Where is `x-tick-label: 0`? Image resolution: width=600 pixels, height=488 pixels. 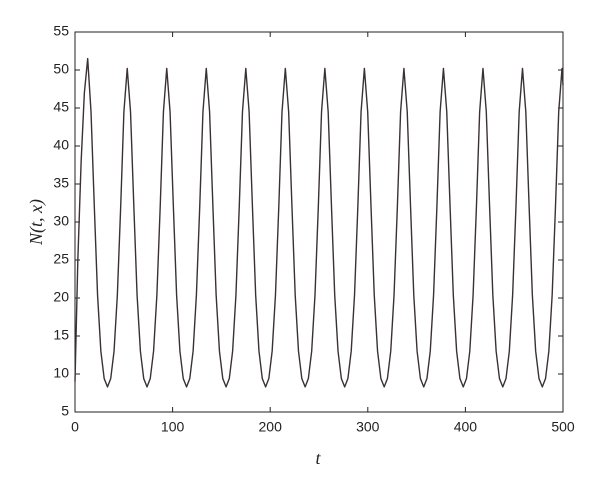 x-tick-label: 0 is located at coordinates (75, 427).